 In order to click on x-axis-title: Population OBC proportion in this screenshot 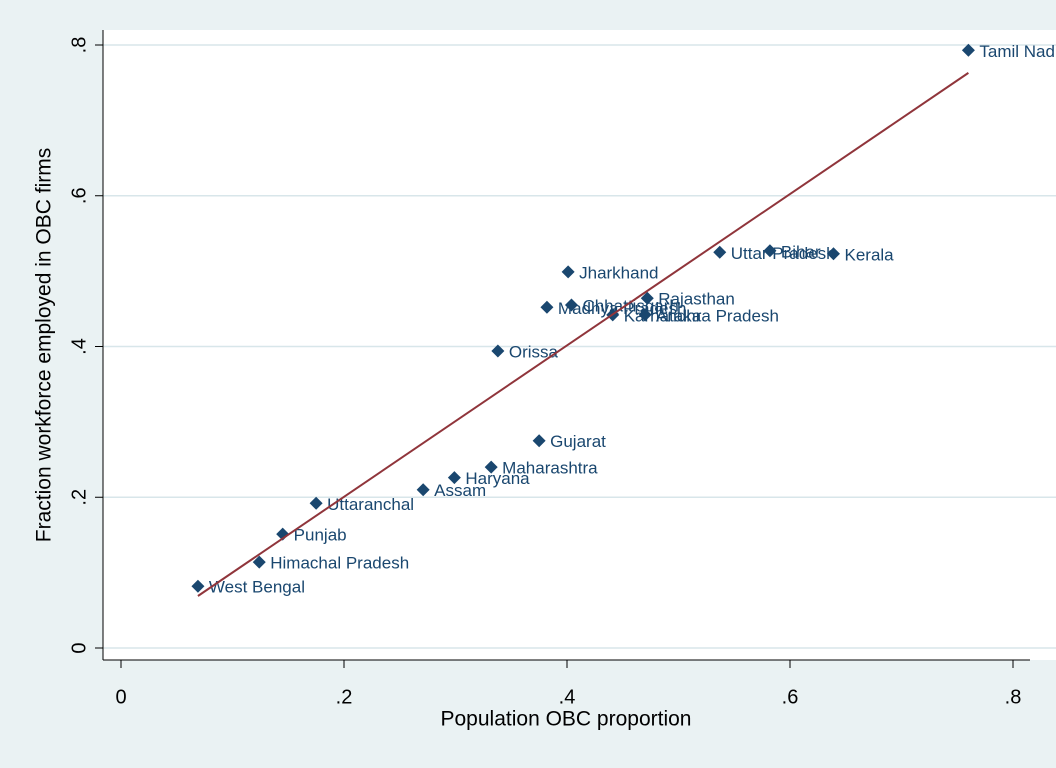, I will do `click(566, 719)`.